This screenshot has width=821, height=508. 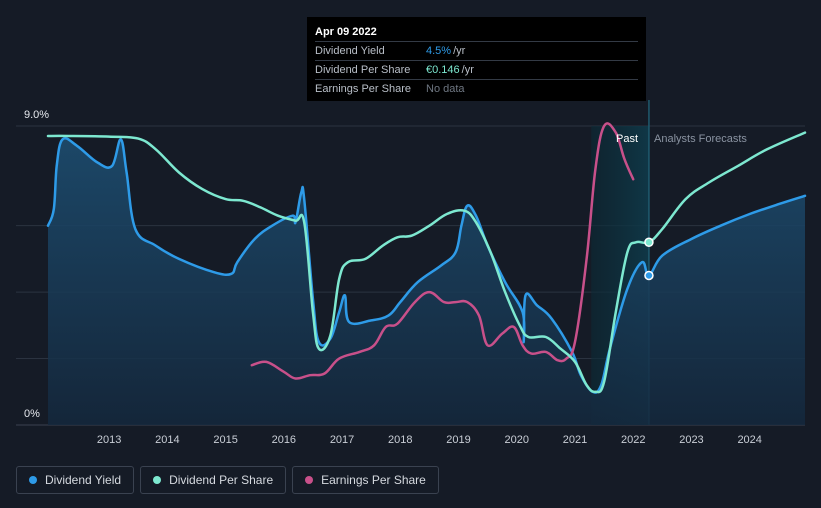 What do you see at coordinates (363, 89) in the screenshot?
I see `tooltip-row-label: Earnings Per Share` at bounding box center [363, 89].